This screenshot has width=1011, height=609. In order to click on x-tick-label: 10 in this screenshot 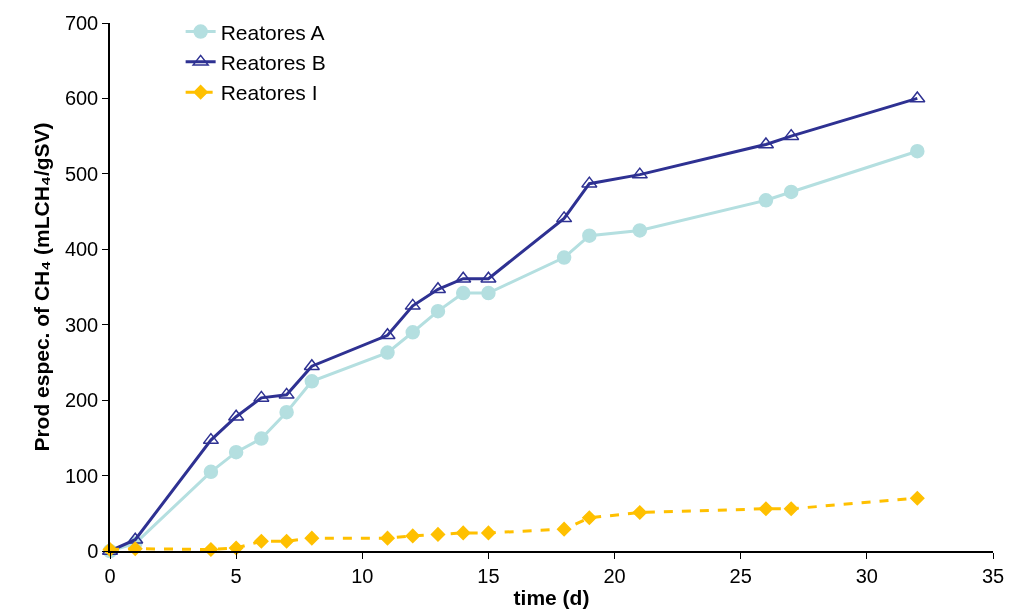, I will do `click(362, 575)`.